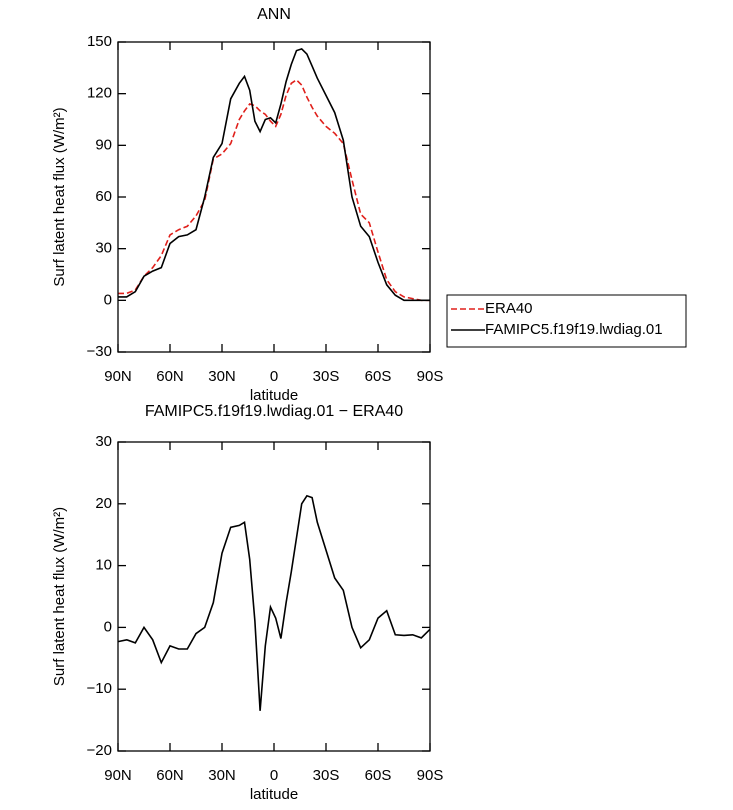  What do you see at coordinates (509, 308) in the screenshot?
I see `legend-label: ERA40` at bounding box center [509, 308].